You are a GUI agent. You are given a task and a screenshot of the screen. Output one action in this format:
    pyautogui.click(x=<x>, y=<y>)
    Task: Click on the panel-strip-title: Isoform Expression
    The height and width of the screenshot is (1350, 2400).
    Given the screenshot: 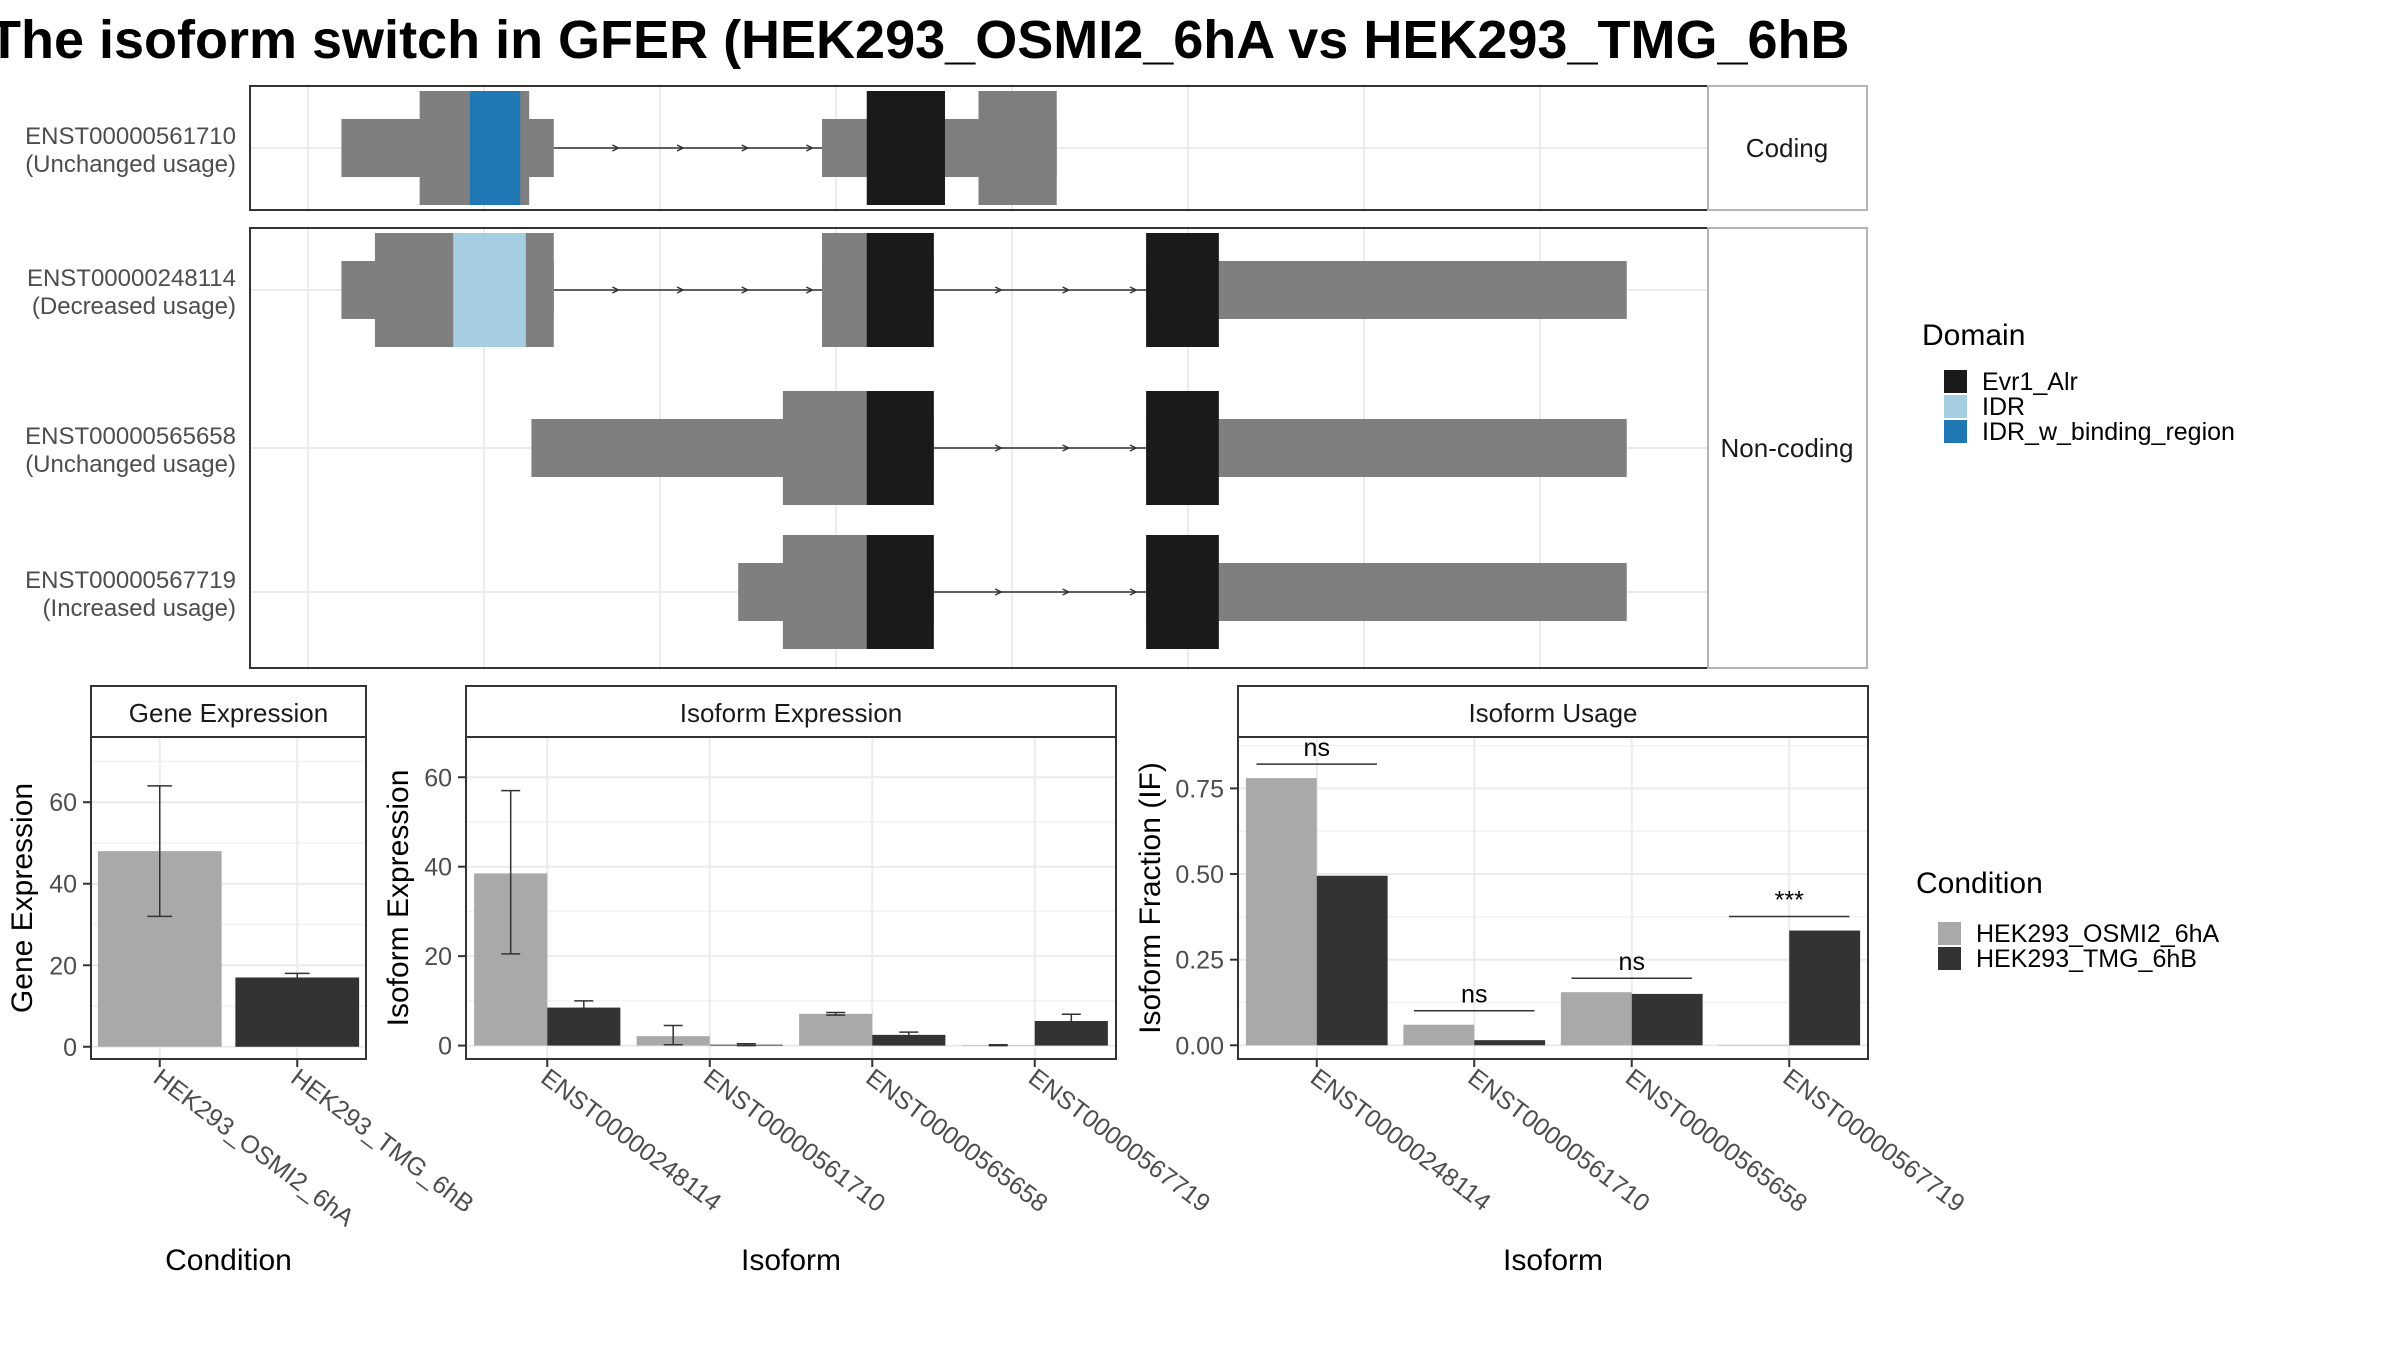 What is the action you would take?
    pyautogui.click(x=791, y=713)
    